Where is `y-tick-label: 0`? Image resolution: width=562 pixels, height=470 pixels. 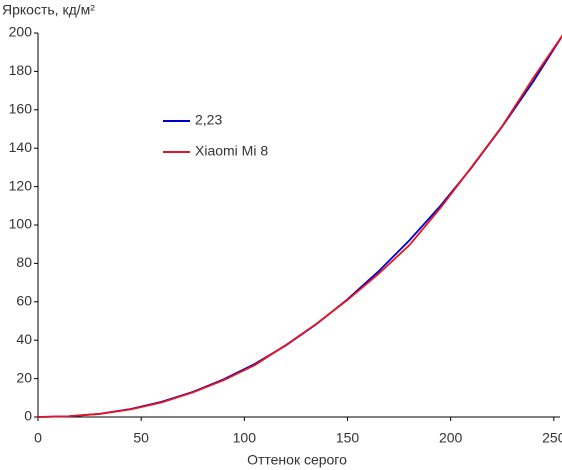 y-tick-label: 0 is located at coordinates (28, 416).